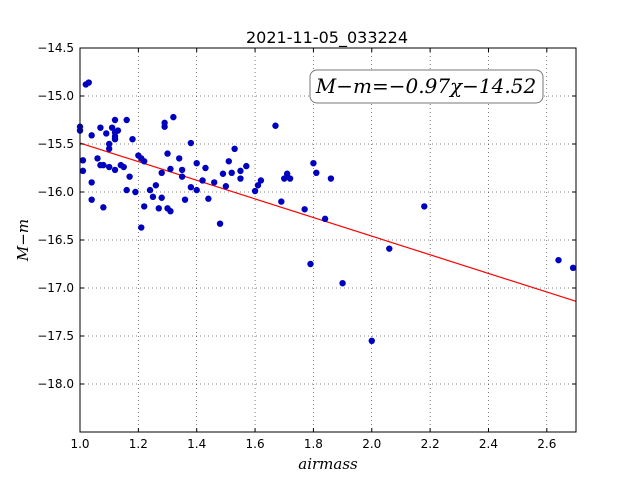 The height and width of the screenshot is (480, 640). I want to click on x-tick-label: 1.6, so click(255, 444).